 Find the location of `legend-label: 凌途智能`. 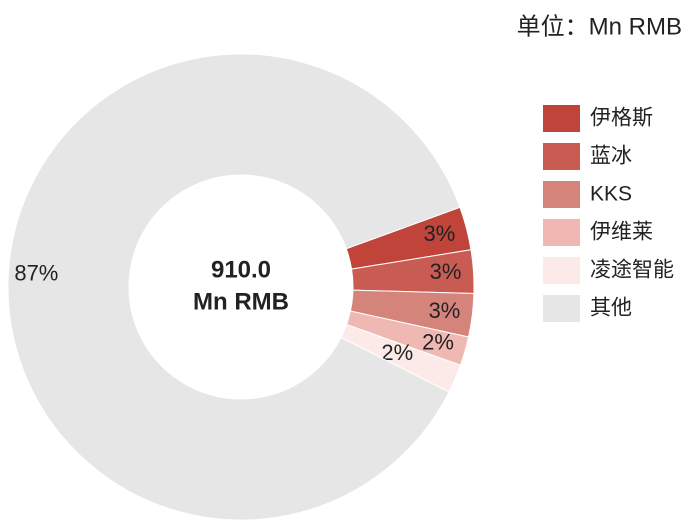

legend-label: 凌途智能 is located at coordinates (632, 270).